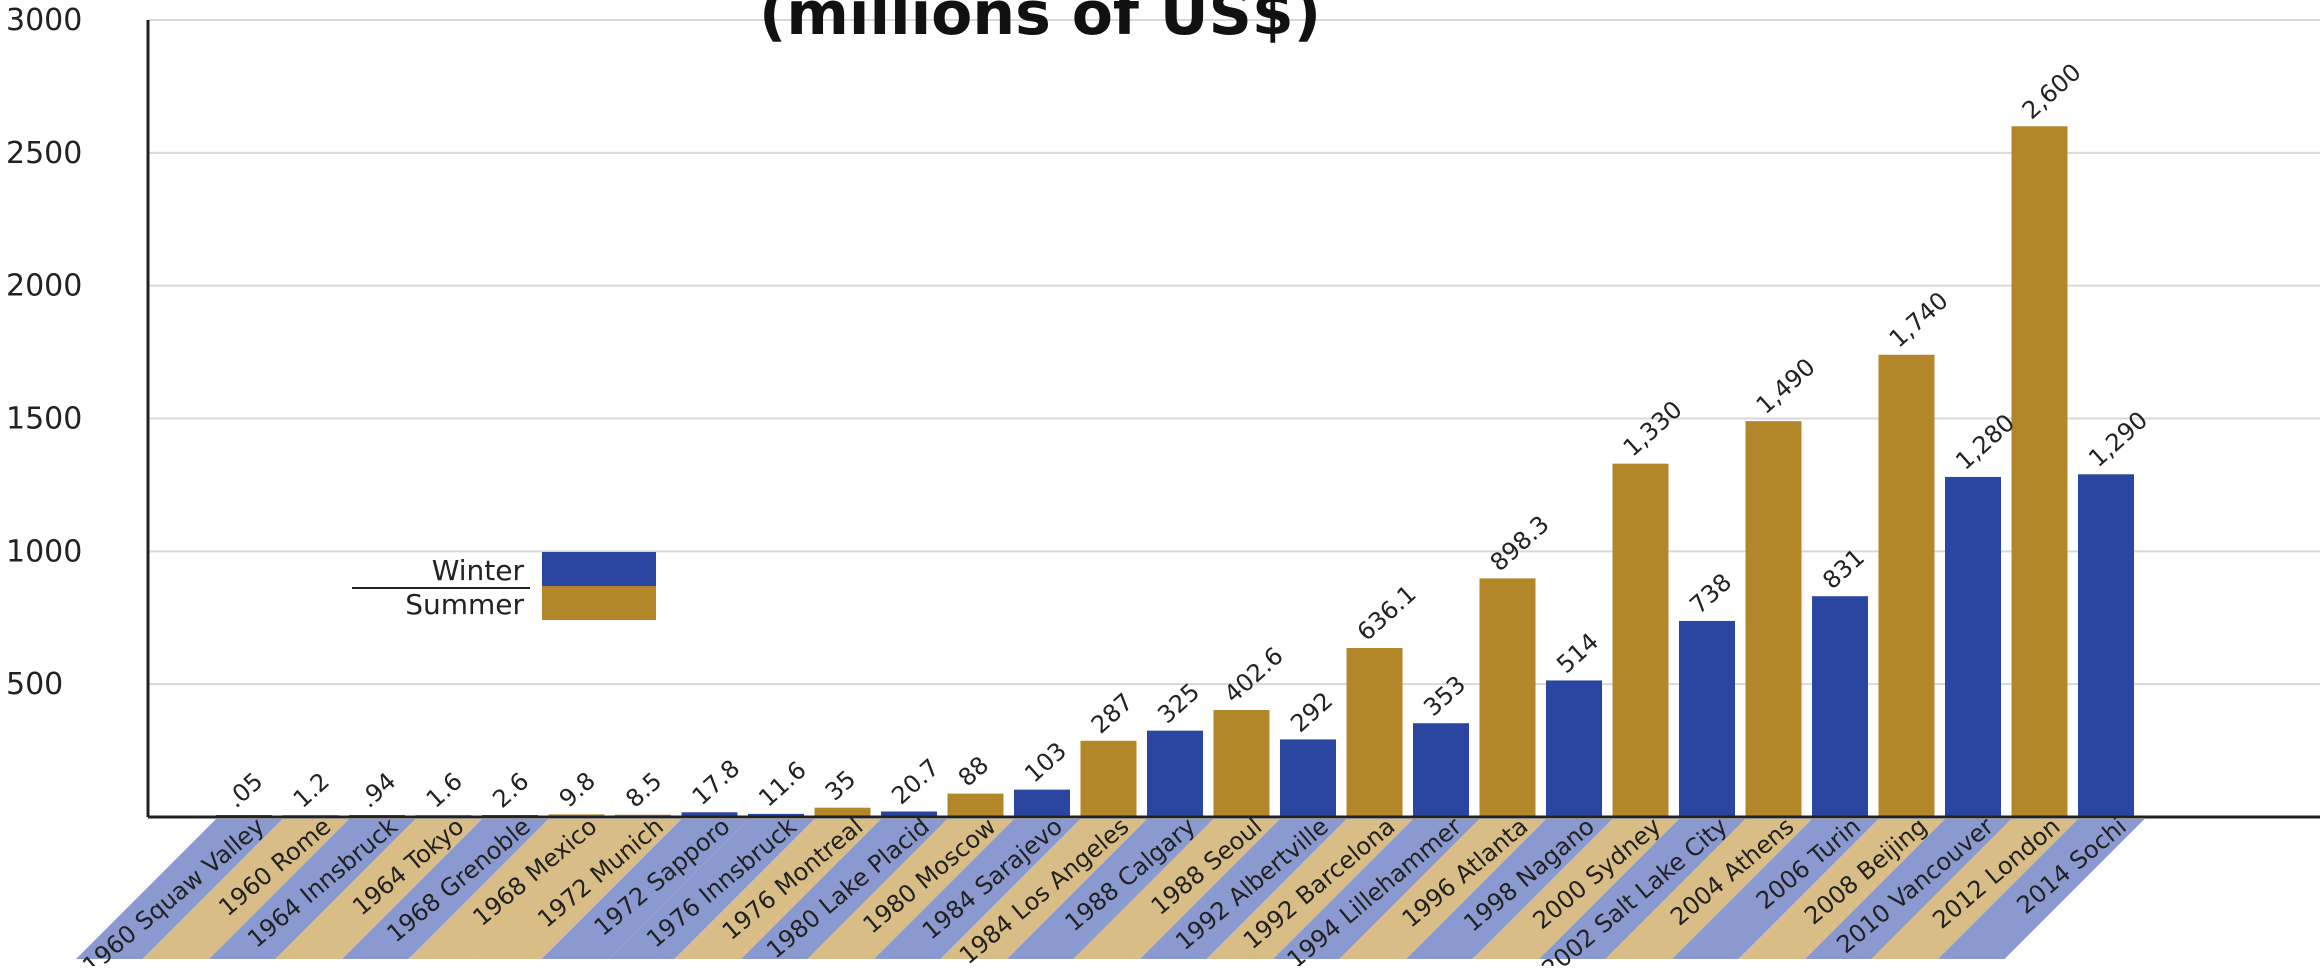  I want to click on legend-swatch-summer, so click(599, 603).